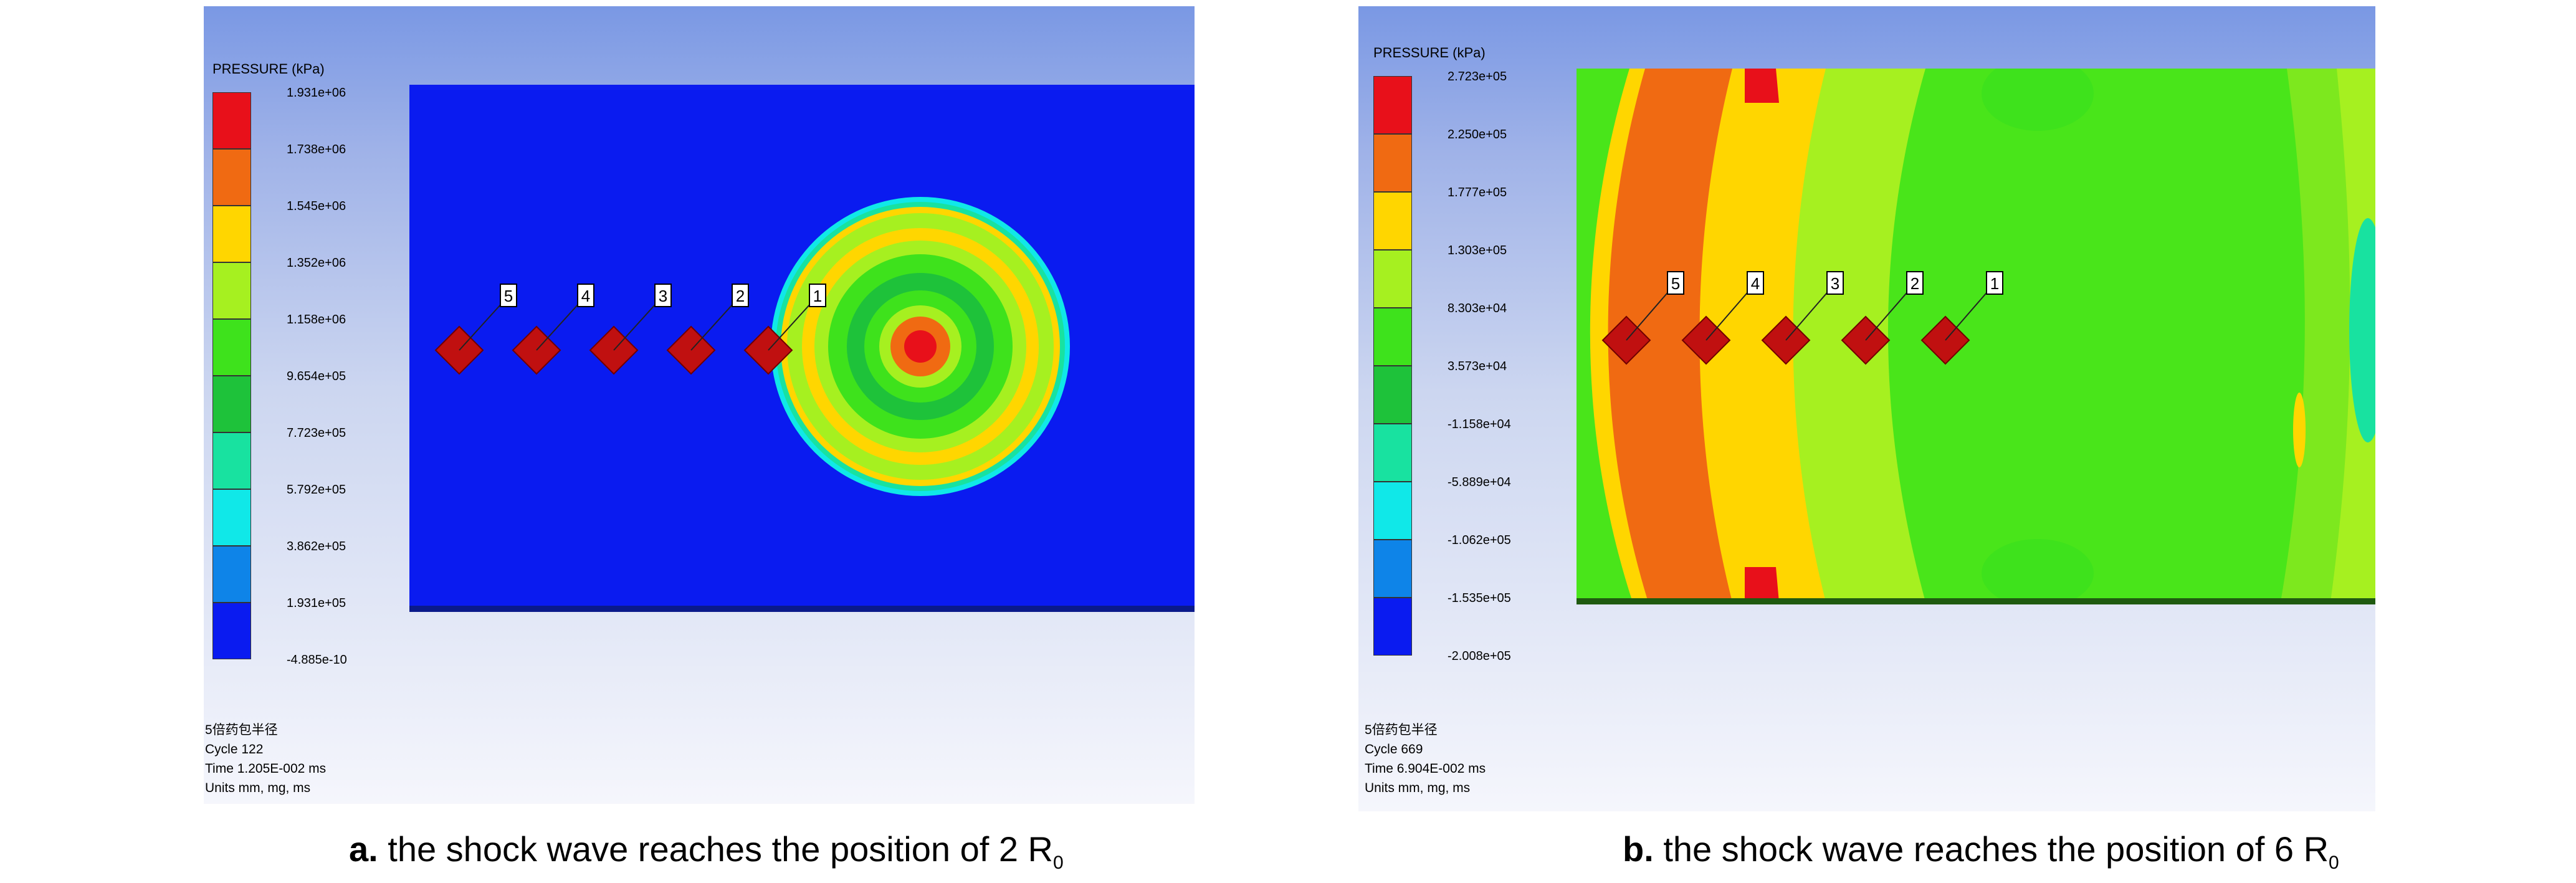 The height and width of the screenshot is (883, 2576). What do you see at coordinates (1480, 656) in the screenshot?
I see `legend-tick-label: -2.008e+05` at bounding box center [1480, 656].